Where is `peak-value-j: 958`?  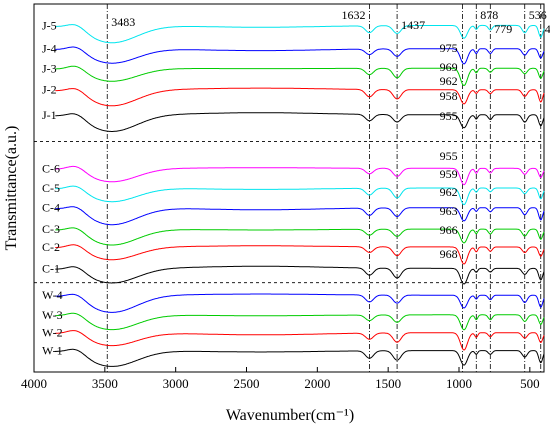
peak-value-j: 958 is located at coordinates (449, 96).